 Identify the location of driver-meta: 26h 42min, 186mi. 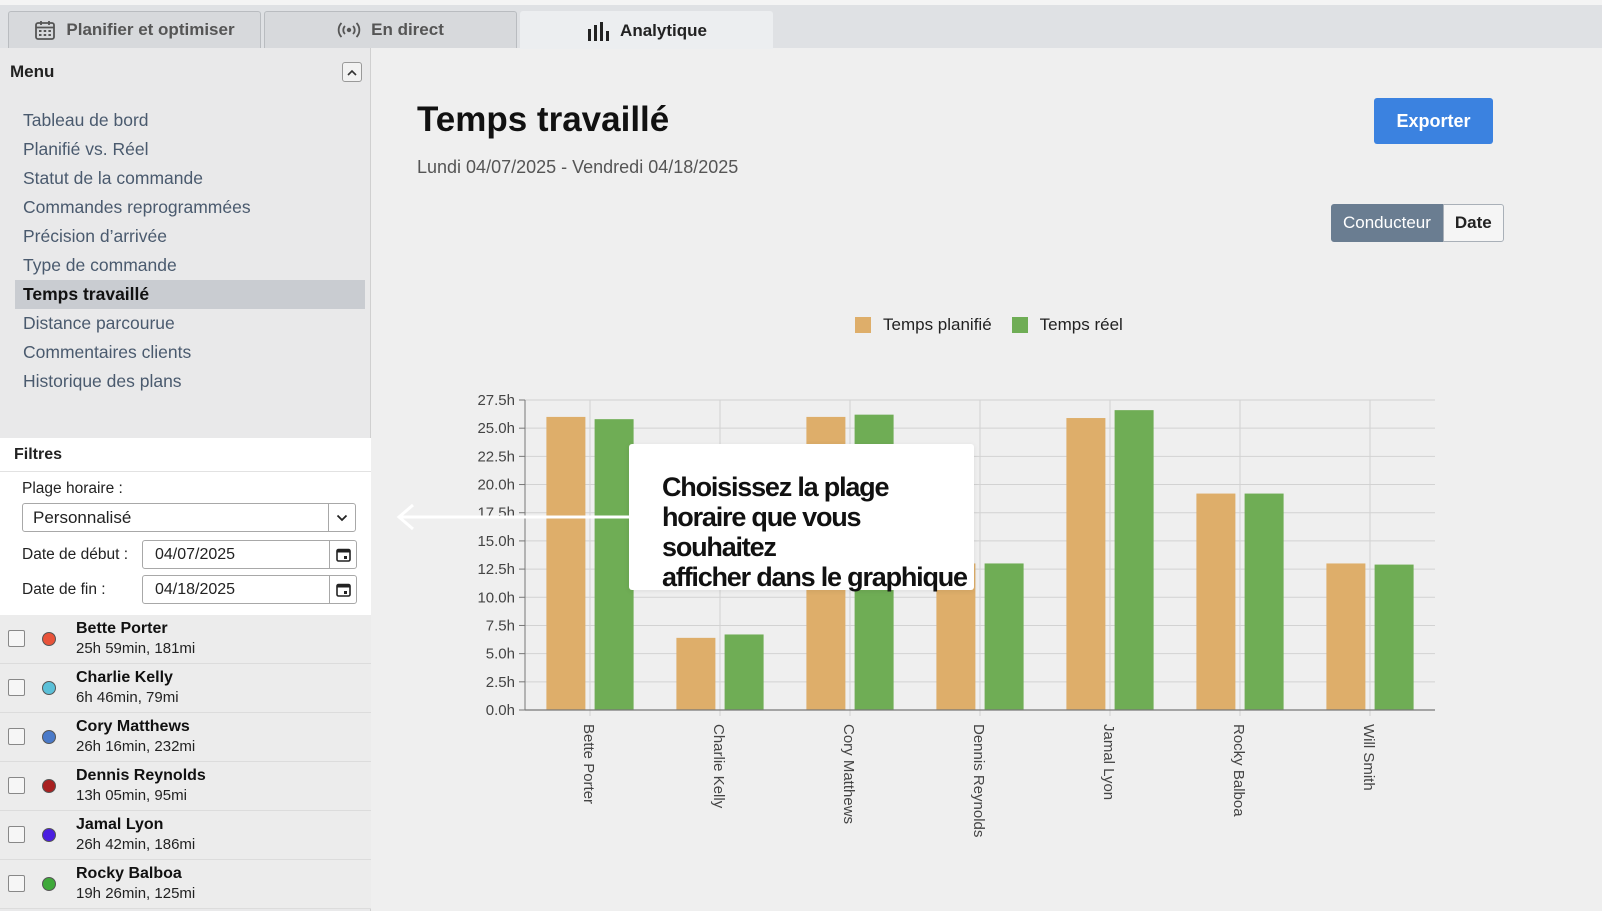
(136, 844).